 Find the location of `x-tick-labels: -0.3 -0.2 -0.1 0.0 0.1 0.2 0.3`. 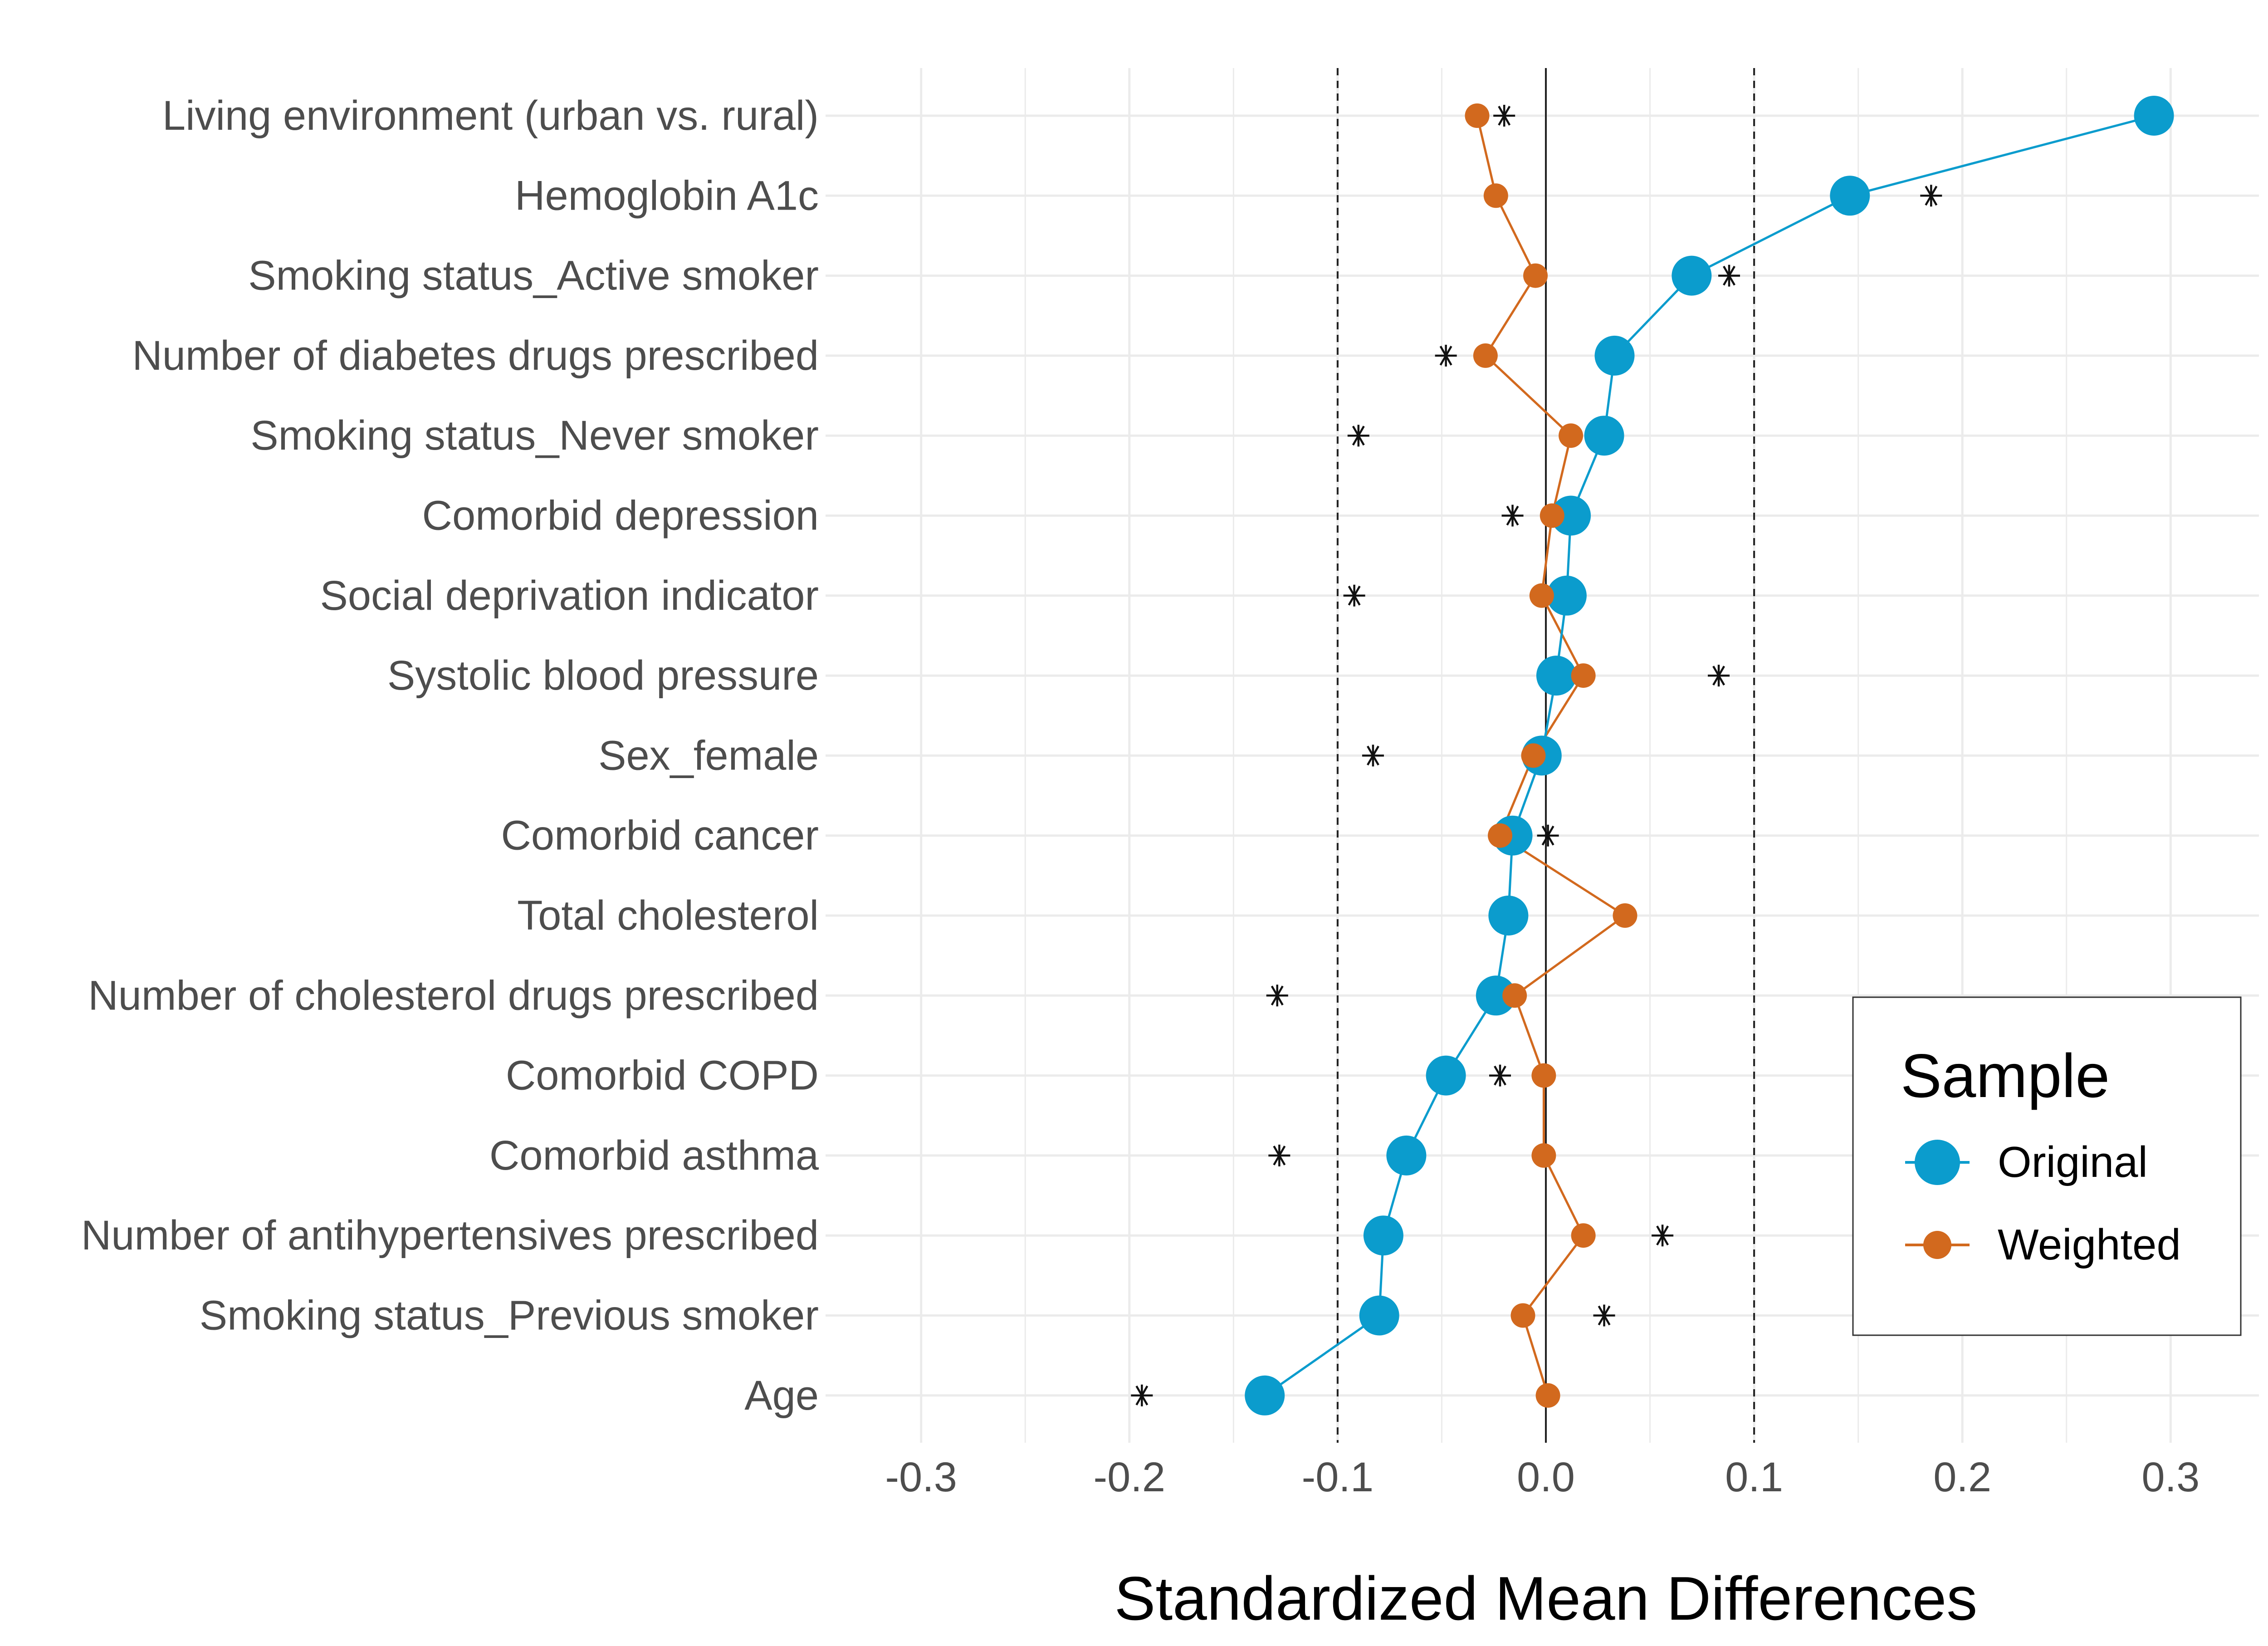

x-tick-labels: -0.3 -0.2 -0.1 0.0 0.1 0.2 0.3 is located at coordinates (1542, 1477).